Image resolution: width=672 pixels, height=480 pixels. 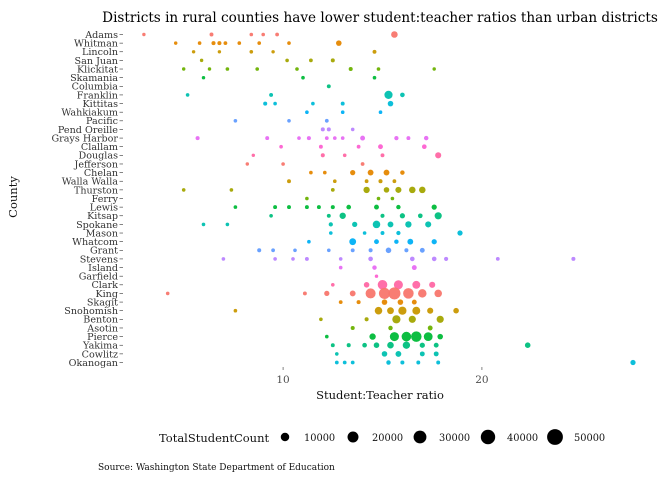 What do you see at coordinates (97, 225) in the screenshot?
I see `y-tick-label: Spokane` at bounding box center [97, 225].